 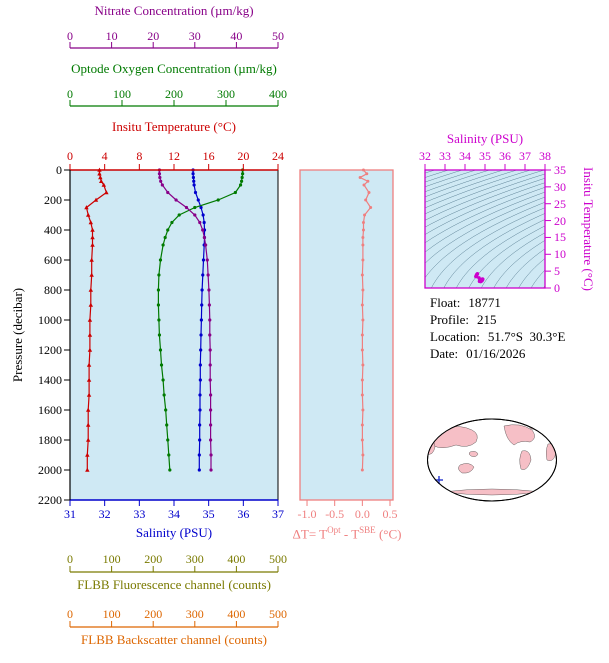 What do you see at coordinates (367, 530) in the screenshot?
I see `delta-label-sup-sbe: SBE` at bounding box center [367, 530].